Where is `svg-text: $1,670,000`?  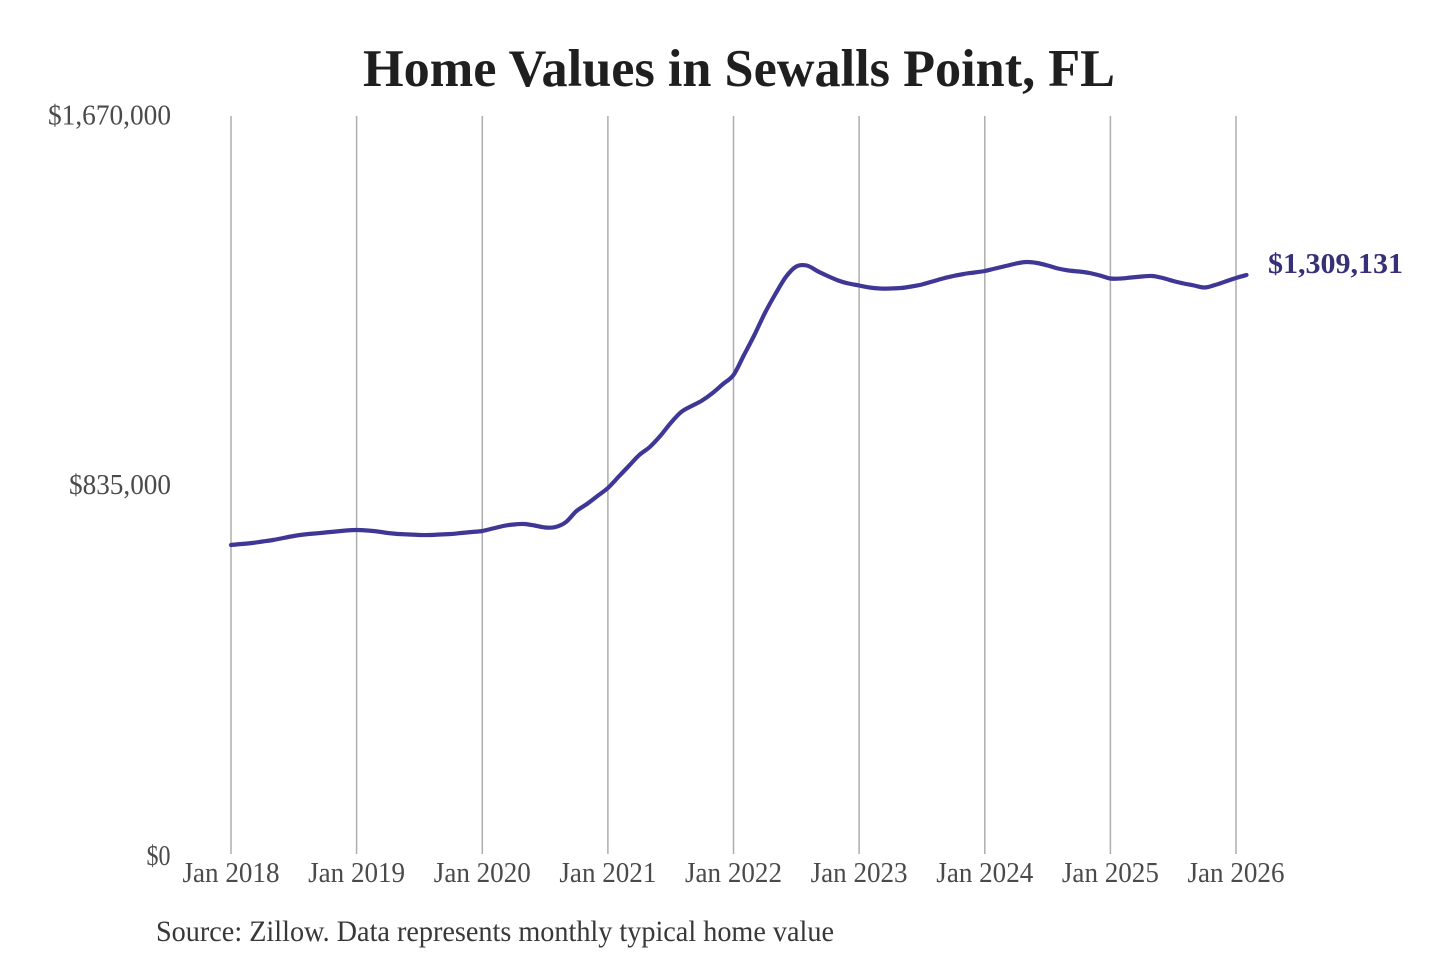
svg-text: $1,670,000 is located at coordinates (109, 116).